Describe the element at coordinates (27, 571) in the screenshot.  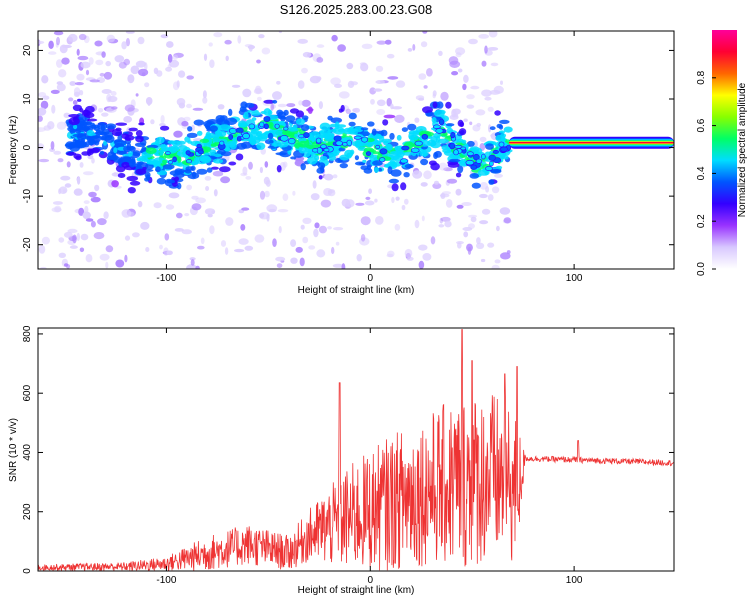
I see `y-tick-label: 0` at that location.